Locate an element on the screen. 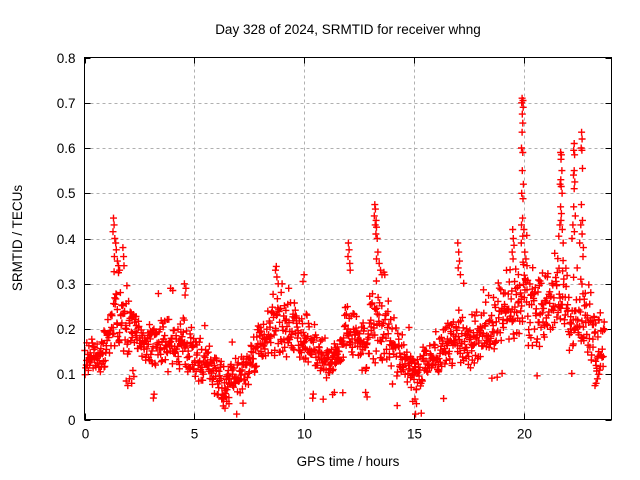 This screenshot has width=640, height=480. y-axis-label: SRMTID / TECUs is located at coordinates (17, 238).